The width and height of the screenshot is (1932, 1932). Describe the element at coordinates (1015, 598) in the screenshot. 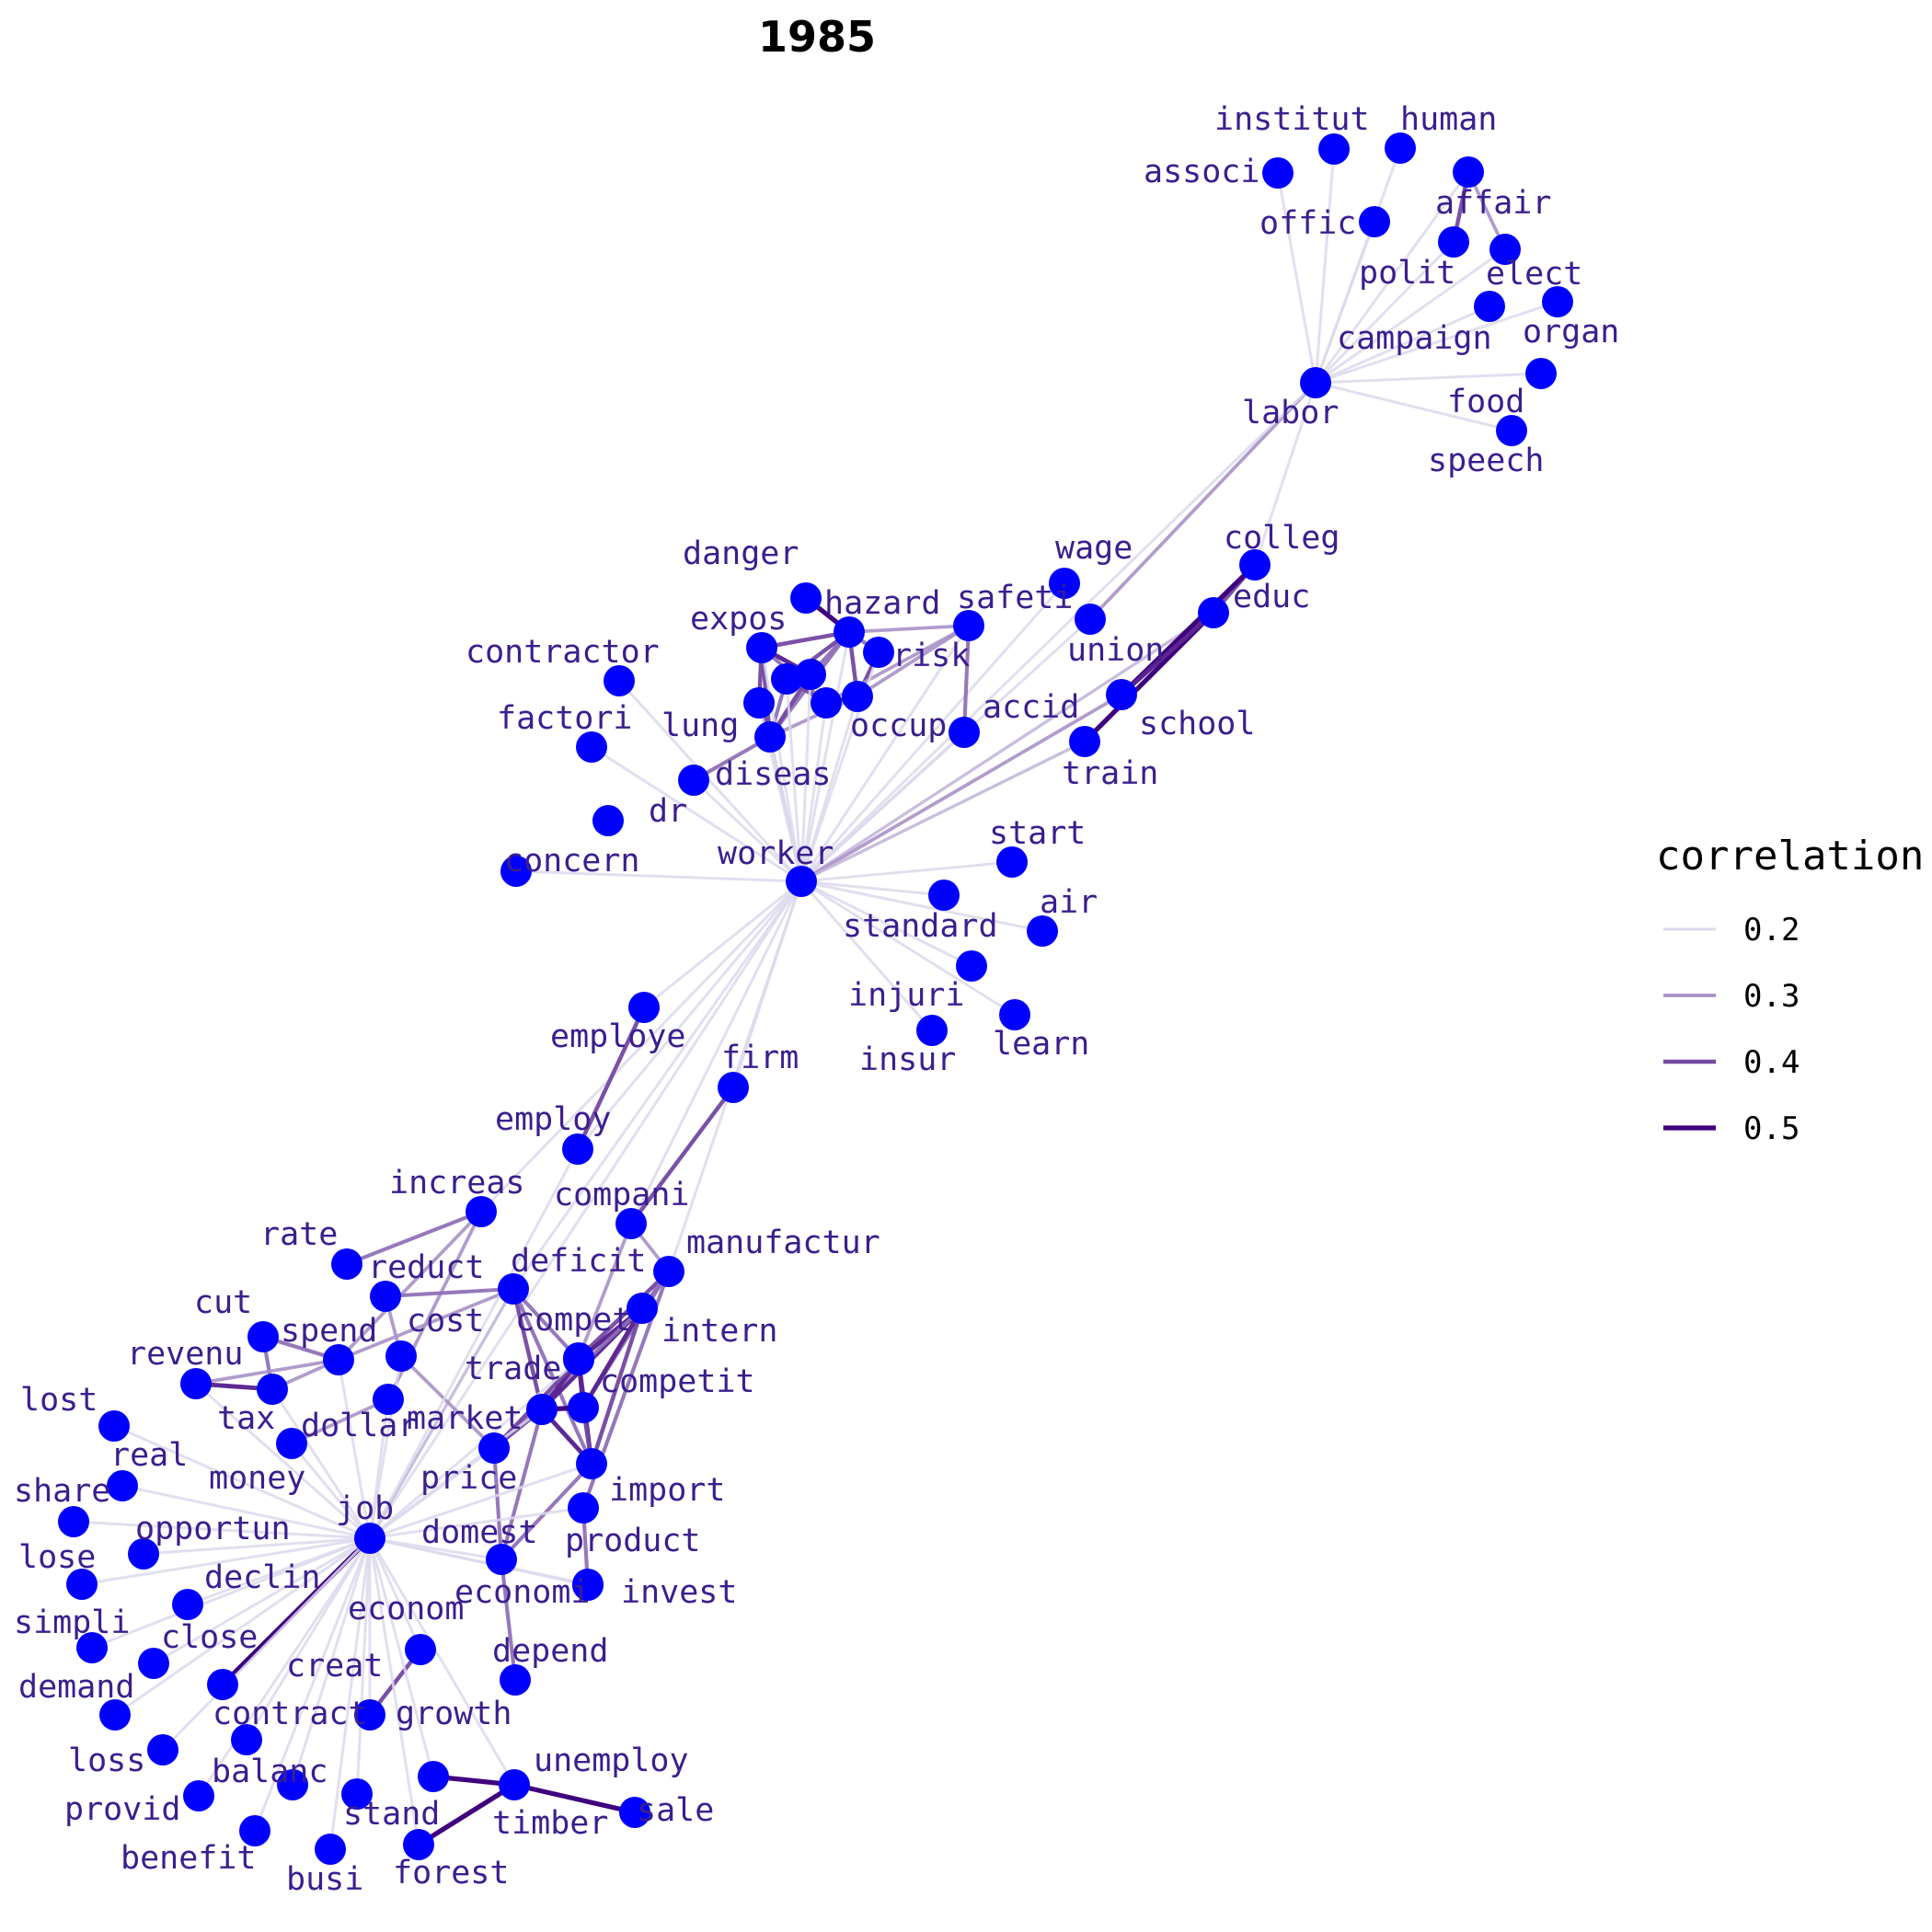

I see `node-label-safeti: safeti` at that location.